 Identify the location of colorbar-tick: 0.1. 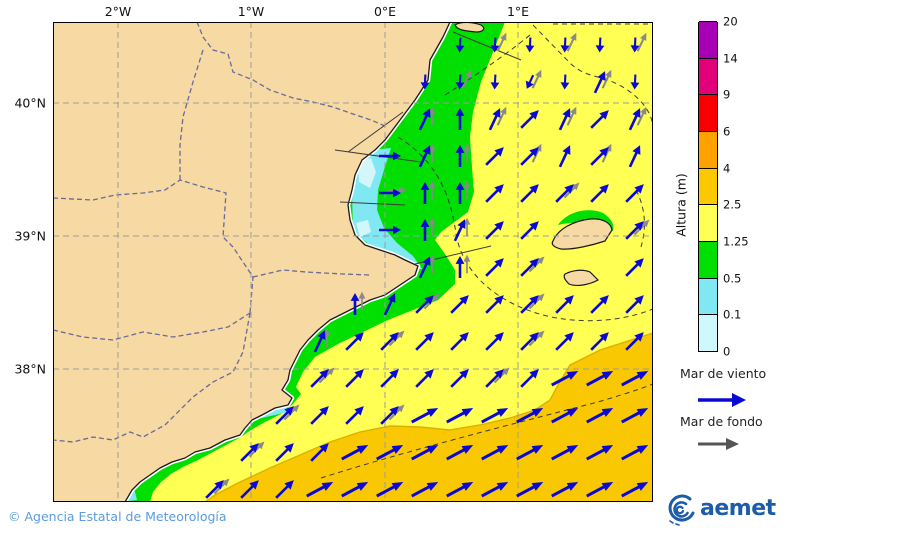
(732, 315).